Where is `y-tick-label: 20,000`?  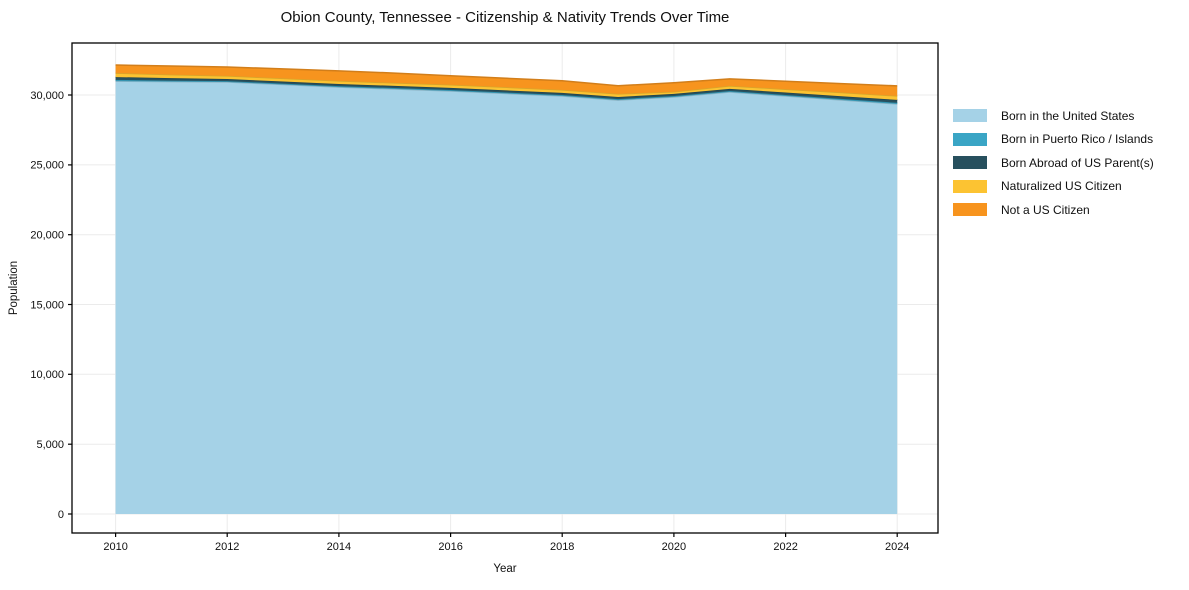
y-tick-label: 20,000 is located at coordinates (47, 236).